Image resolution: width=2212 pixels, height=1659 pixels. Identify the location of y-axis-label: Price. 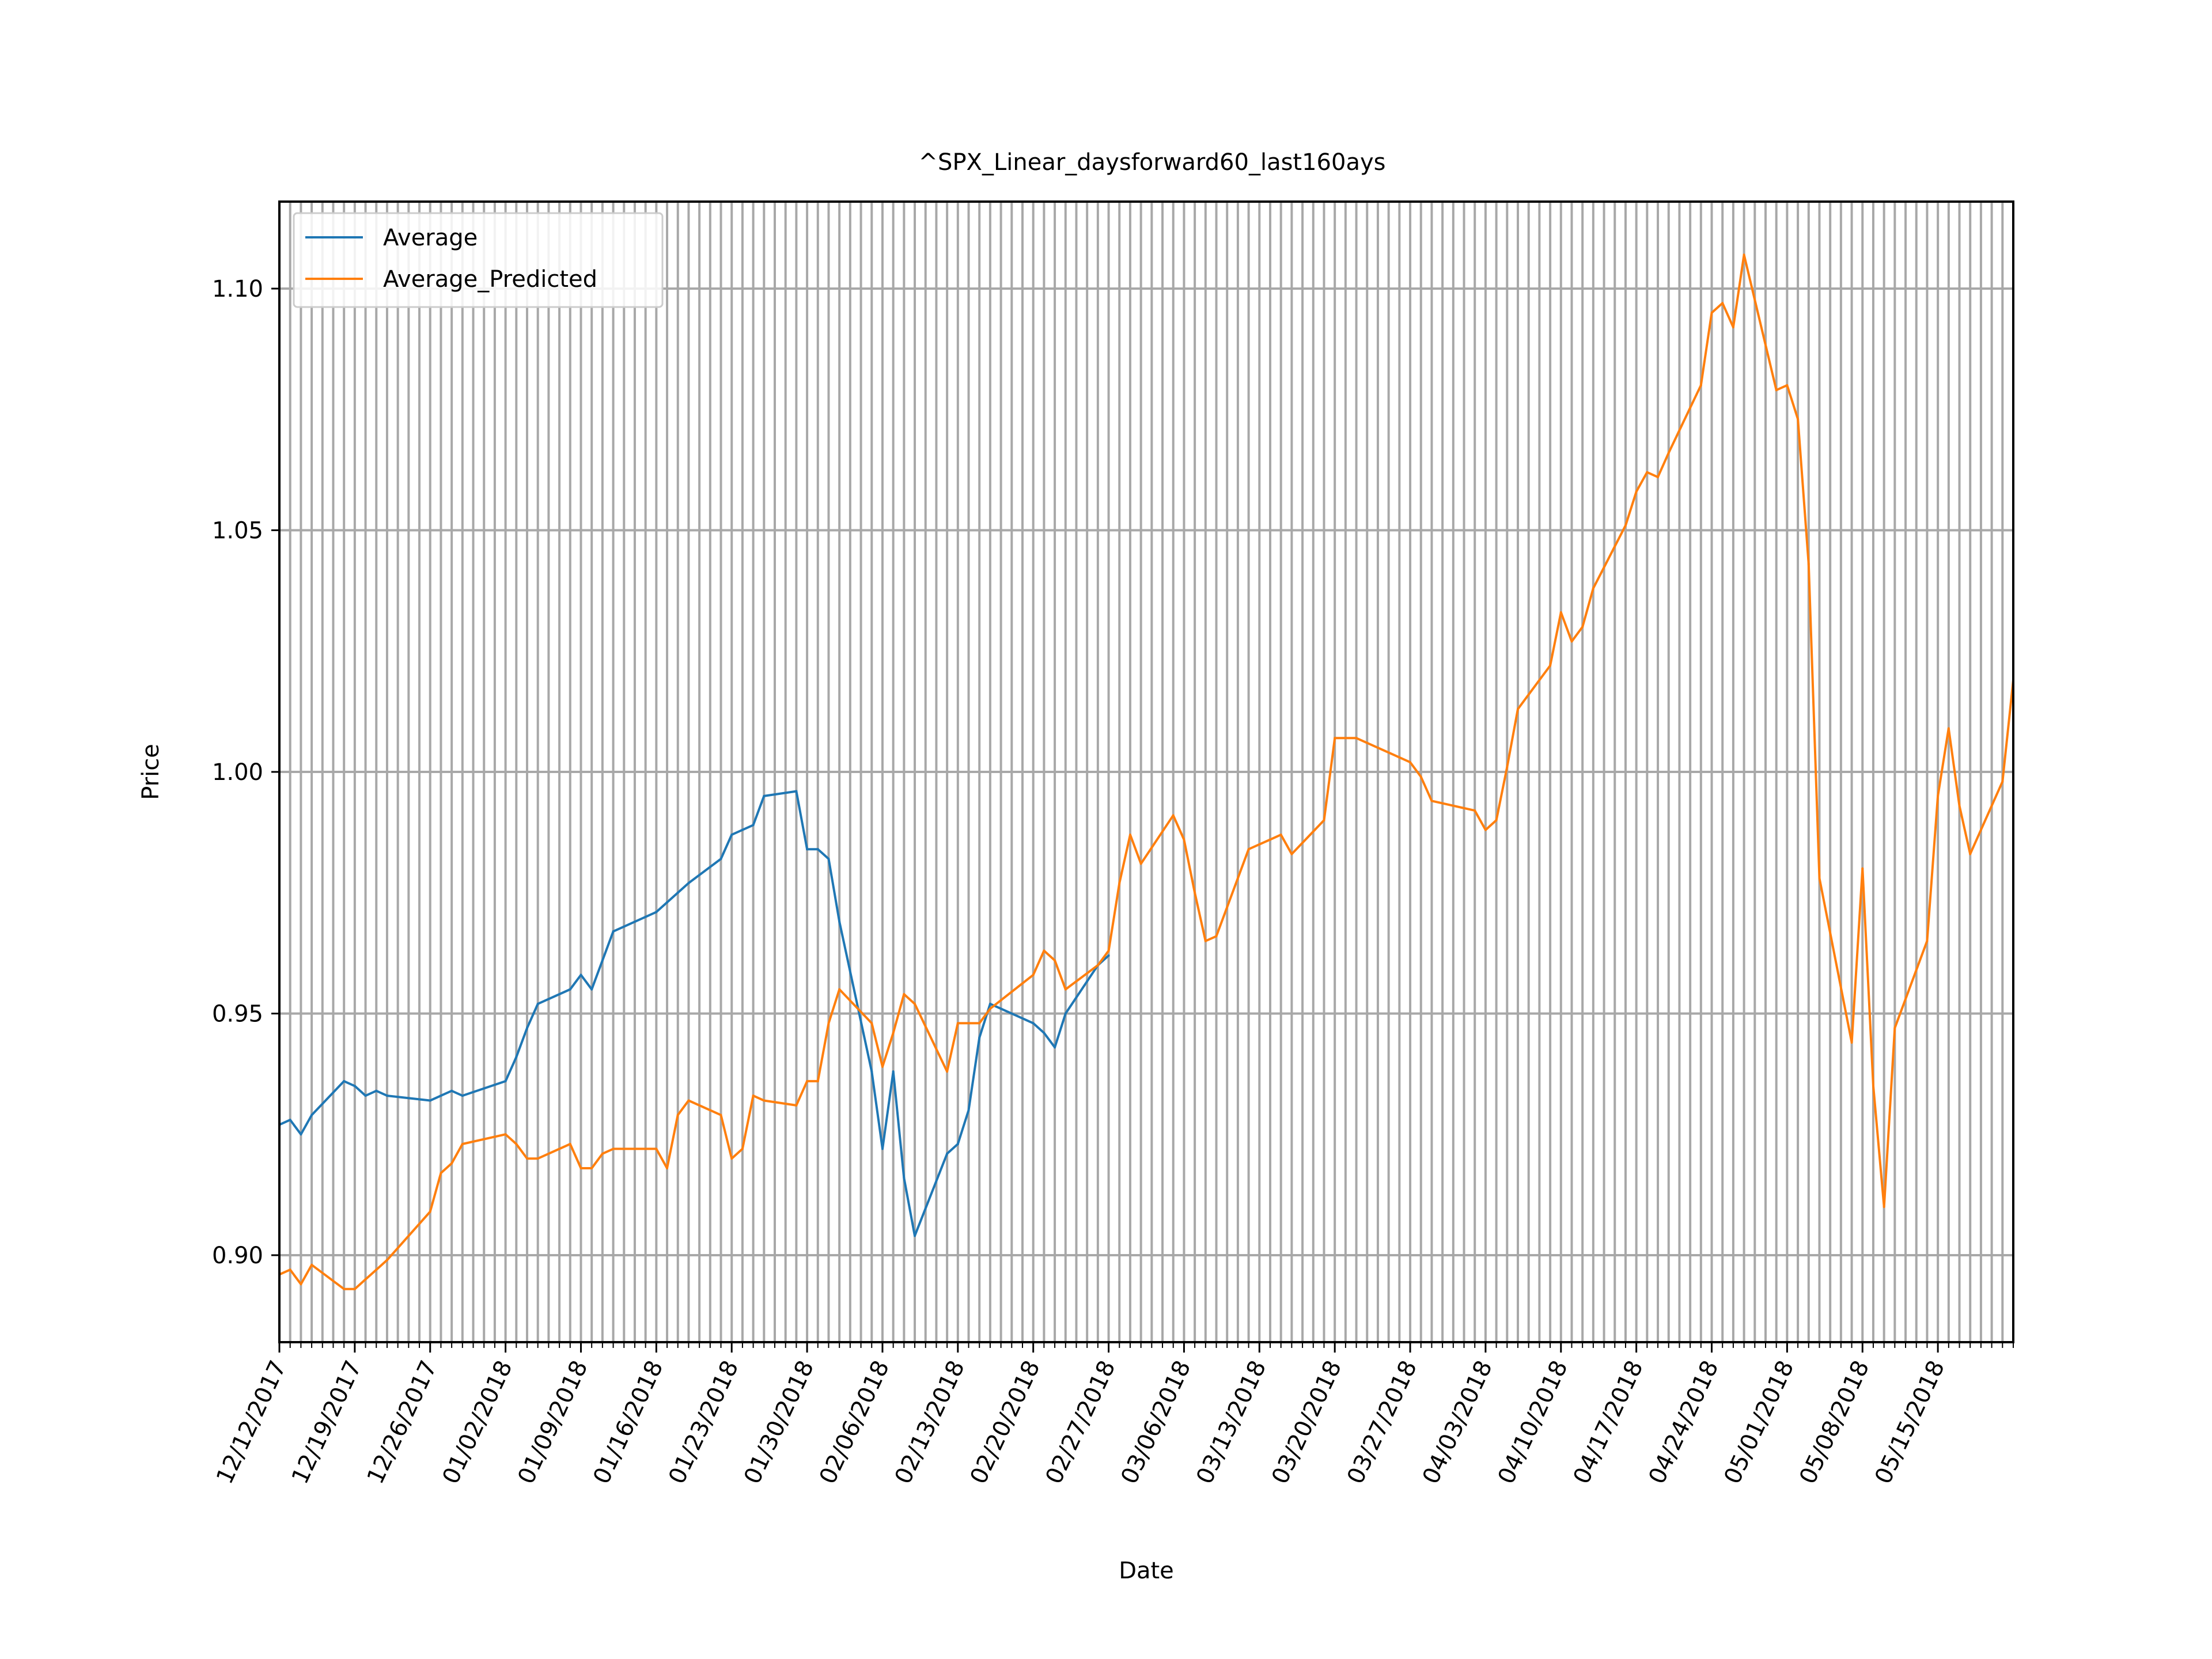
(151, 772).